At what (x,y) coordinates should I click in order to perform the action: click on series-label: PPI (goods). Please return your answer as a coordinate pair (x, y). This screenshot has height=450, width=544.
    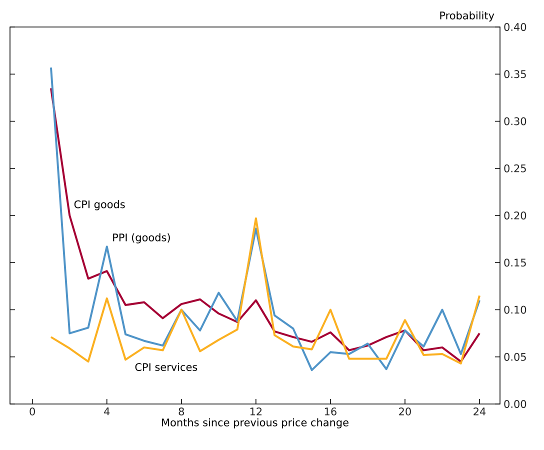
    Looking at the image, I should click on (141, 238).